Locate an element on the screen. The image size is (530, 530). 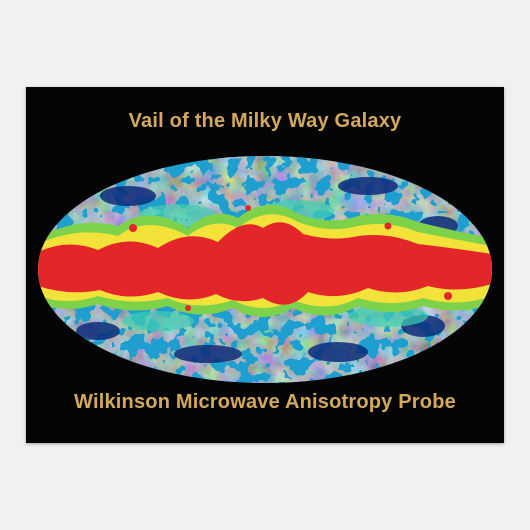
poster-title: Vail of the Milky Way Galaxy is located at coordinates (265, 121).